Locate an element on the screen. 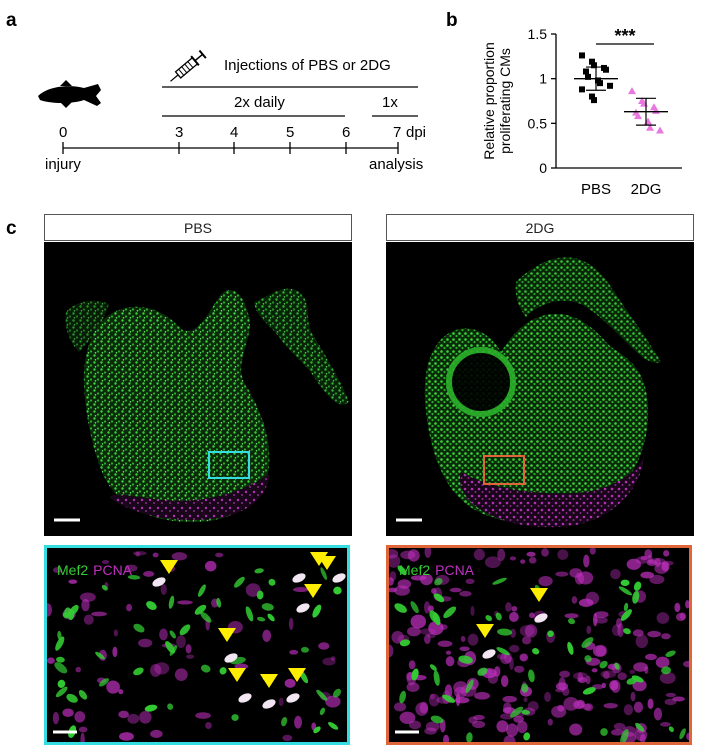  dg-zoom-box is located at coordinates (504, 470).